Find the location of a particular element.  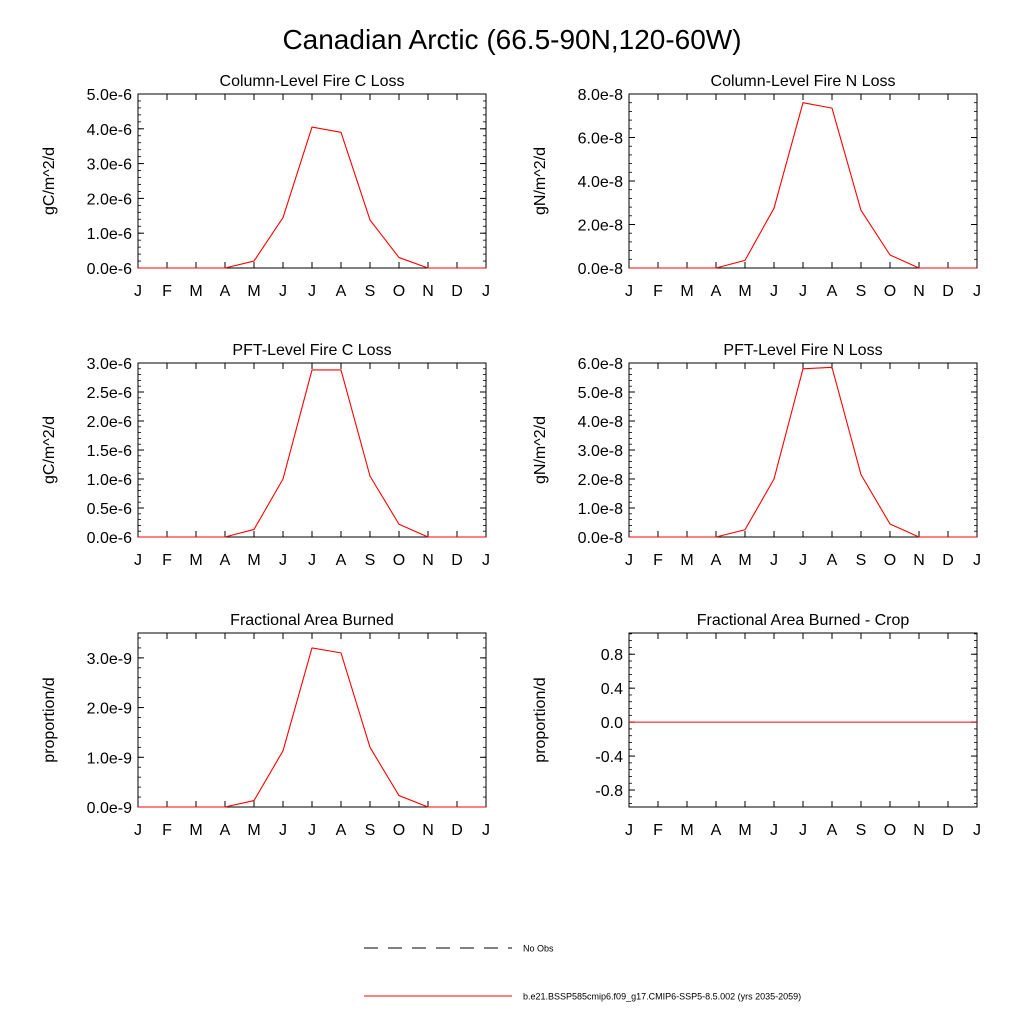

y-tick-label: 2.0e-9 is located at coordinates (109, 709).